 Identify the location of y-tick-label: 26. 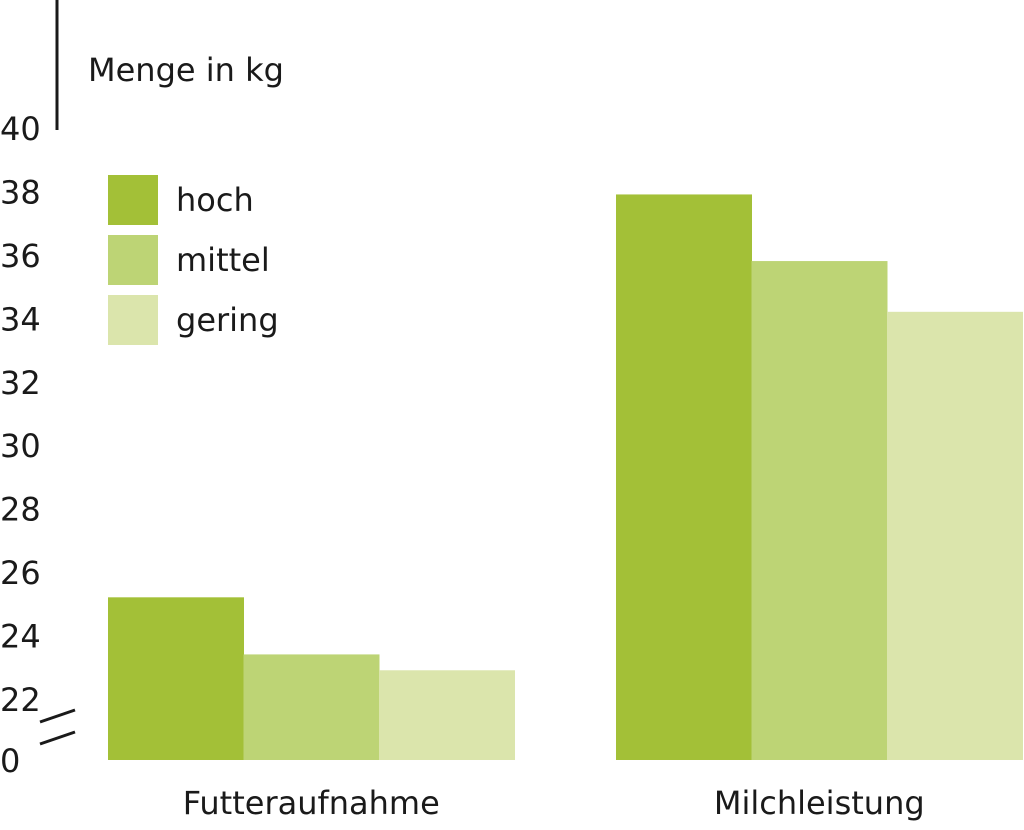
(20, 573).